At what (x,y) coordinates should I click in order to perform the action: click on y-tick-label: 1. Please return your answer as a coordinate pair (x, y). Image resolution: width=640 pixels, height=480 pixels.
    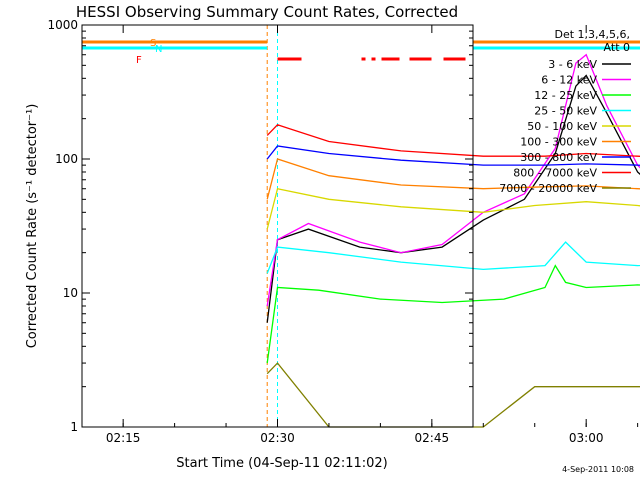
    Looking at the image, I should click on (74, 427).